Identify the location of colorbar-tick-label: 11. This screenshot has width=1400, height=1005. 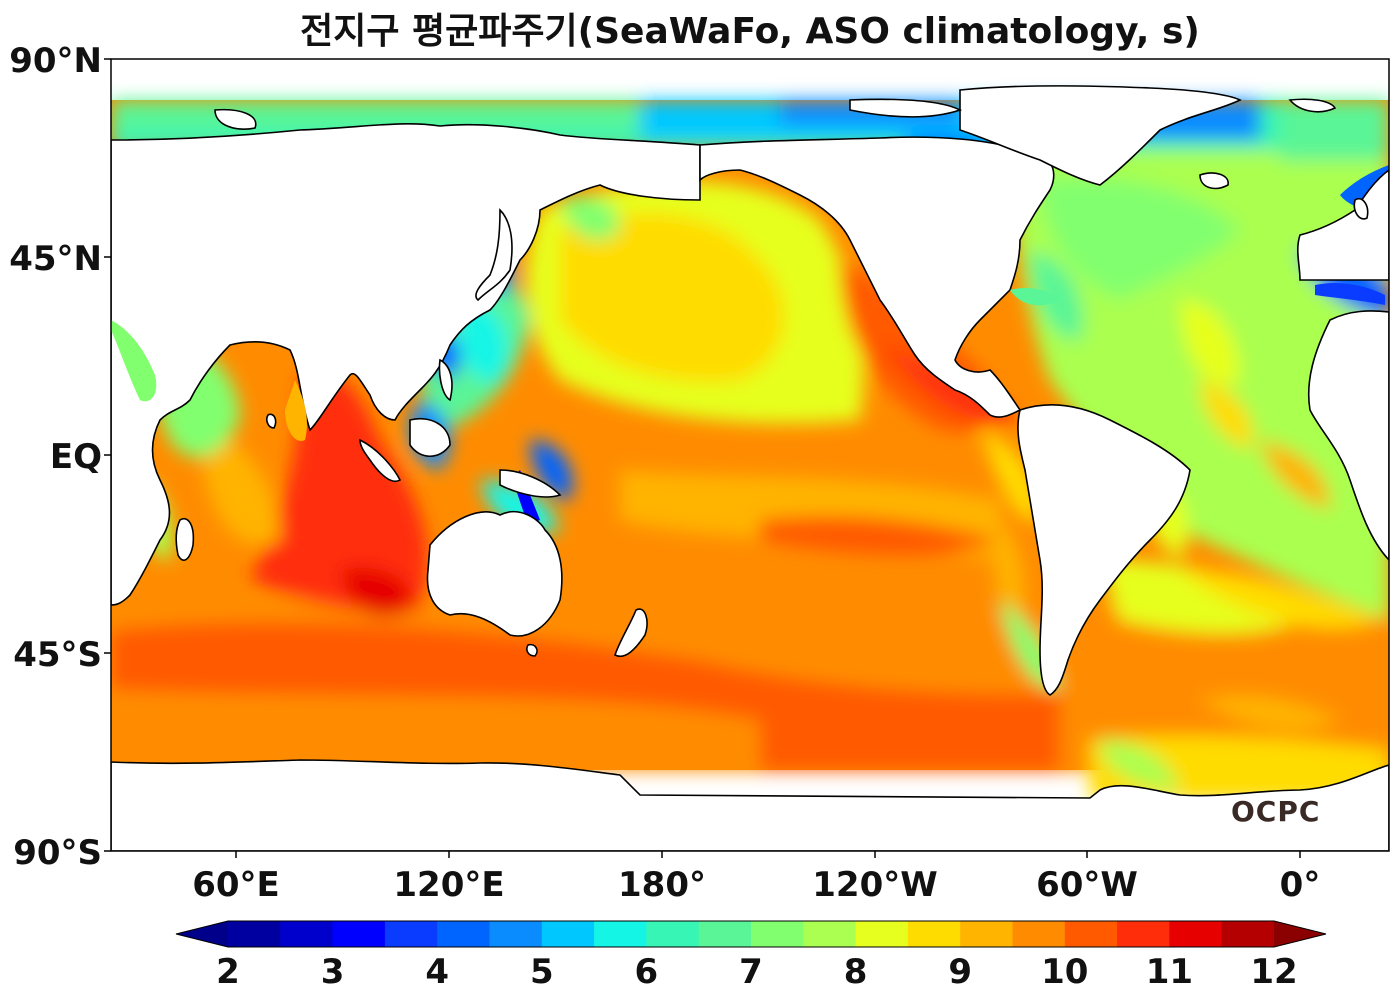
(1169, 972).